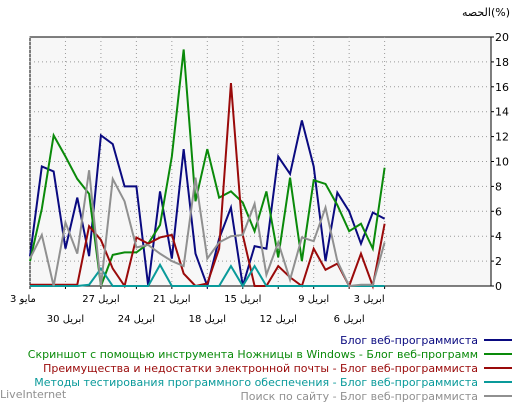 Image resolution: width=520 pixels, height=405 pixels. Describe the element at coordinates (409, 340) in the screenshot. I see `legend-label: Блог веб-программиста` at that location.